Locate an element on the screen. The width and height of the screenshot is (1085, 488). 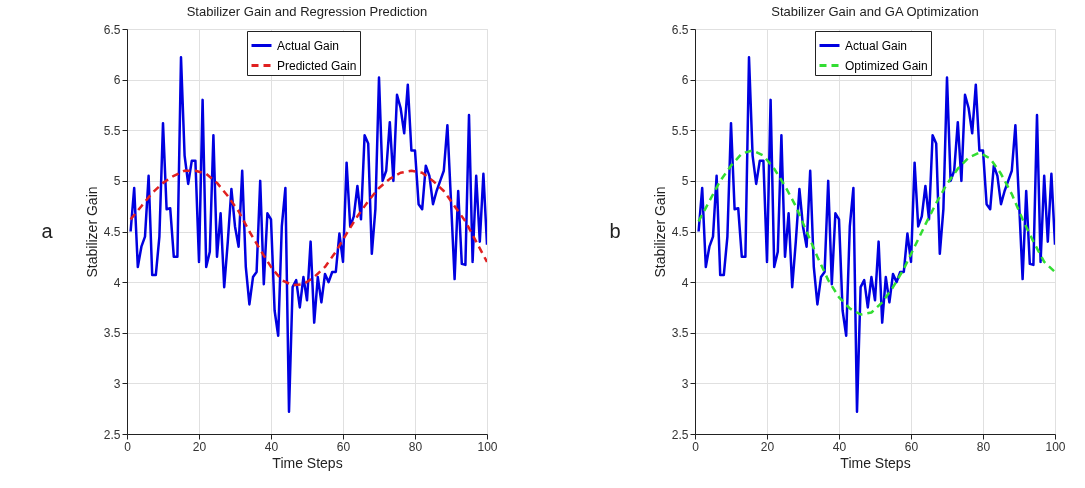
text: b is located at coordinates (615, 230).